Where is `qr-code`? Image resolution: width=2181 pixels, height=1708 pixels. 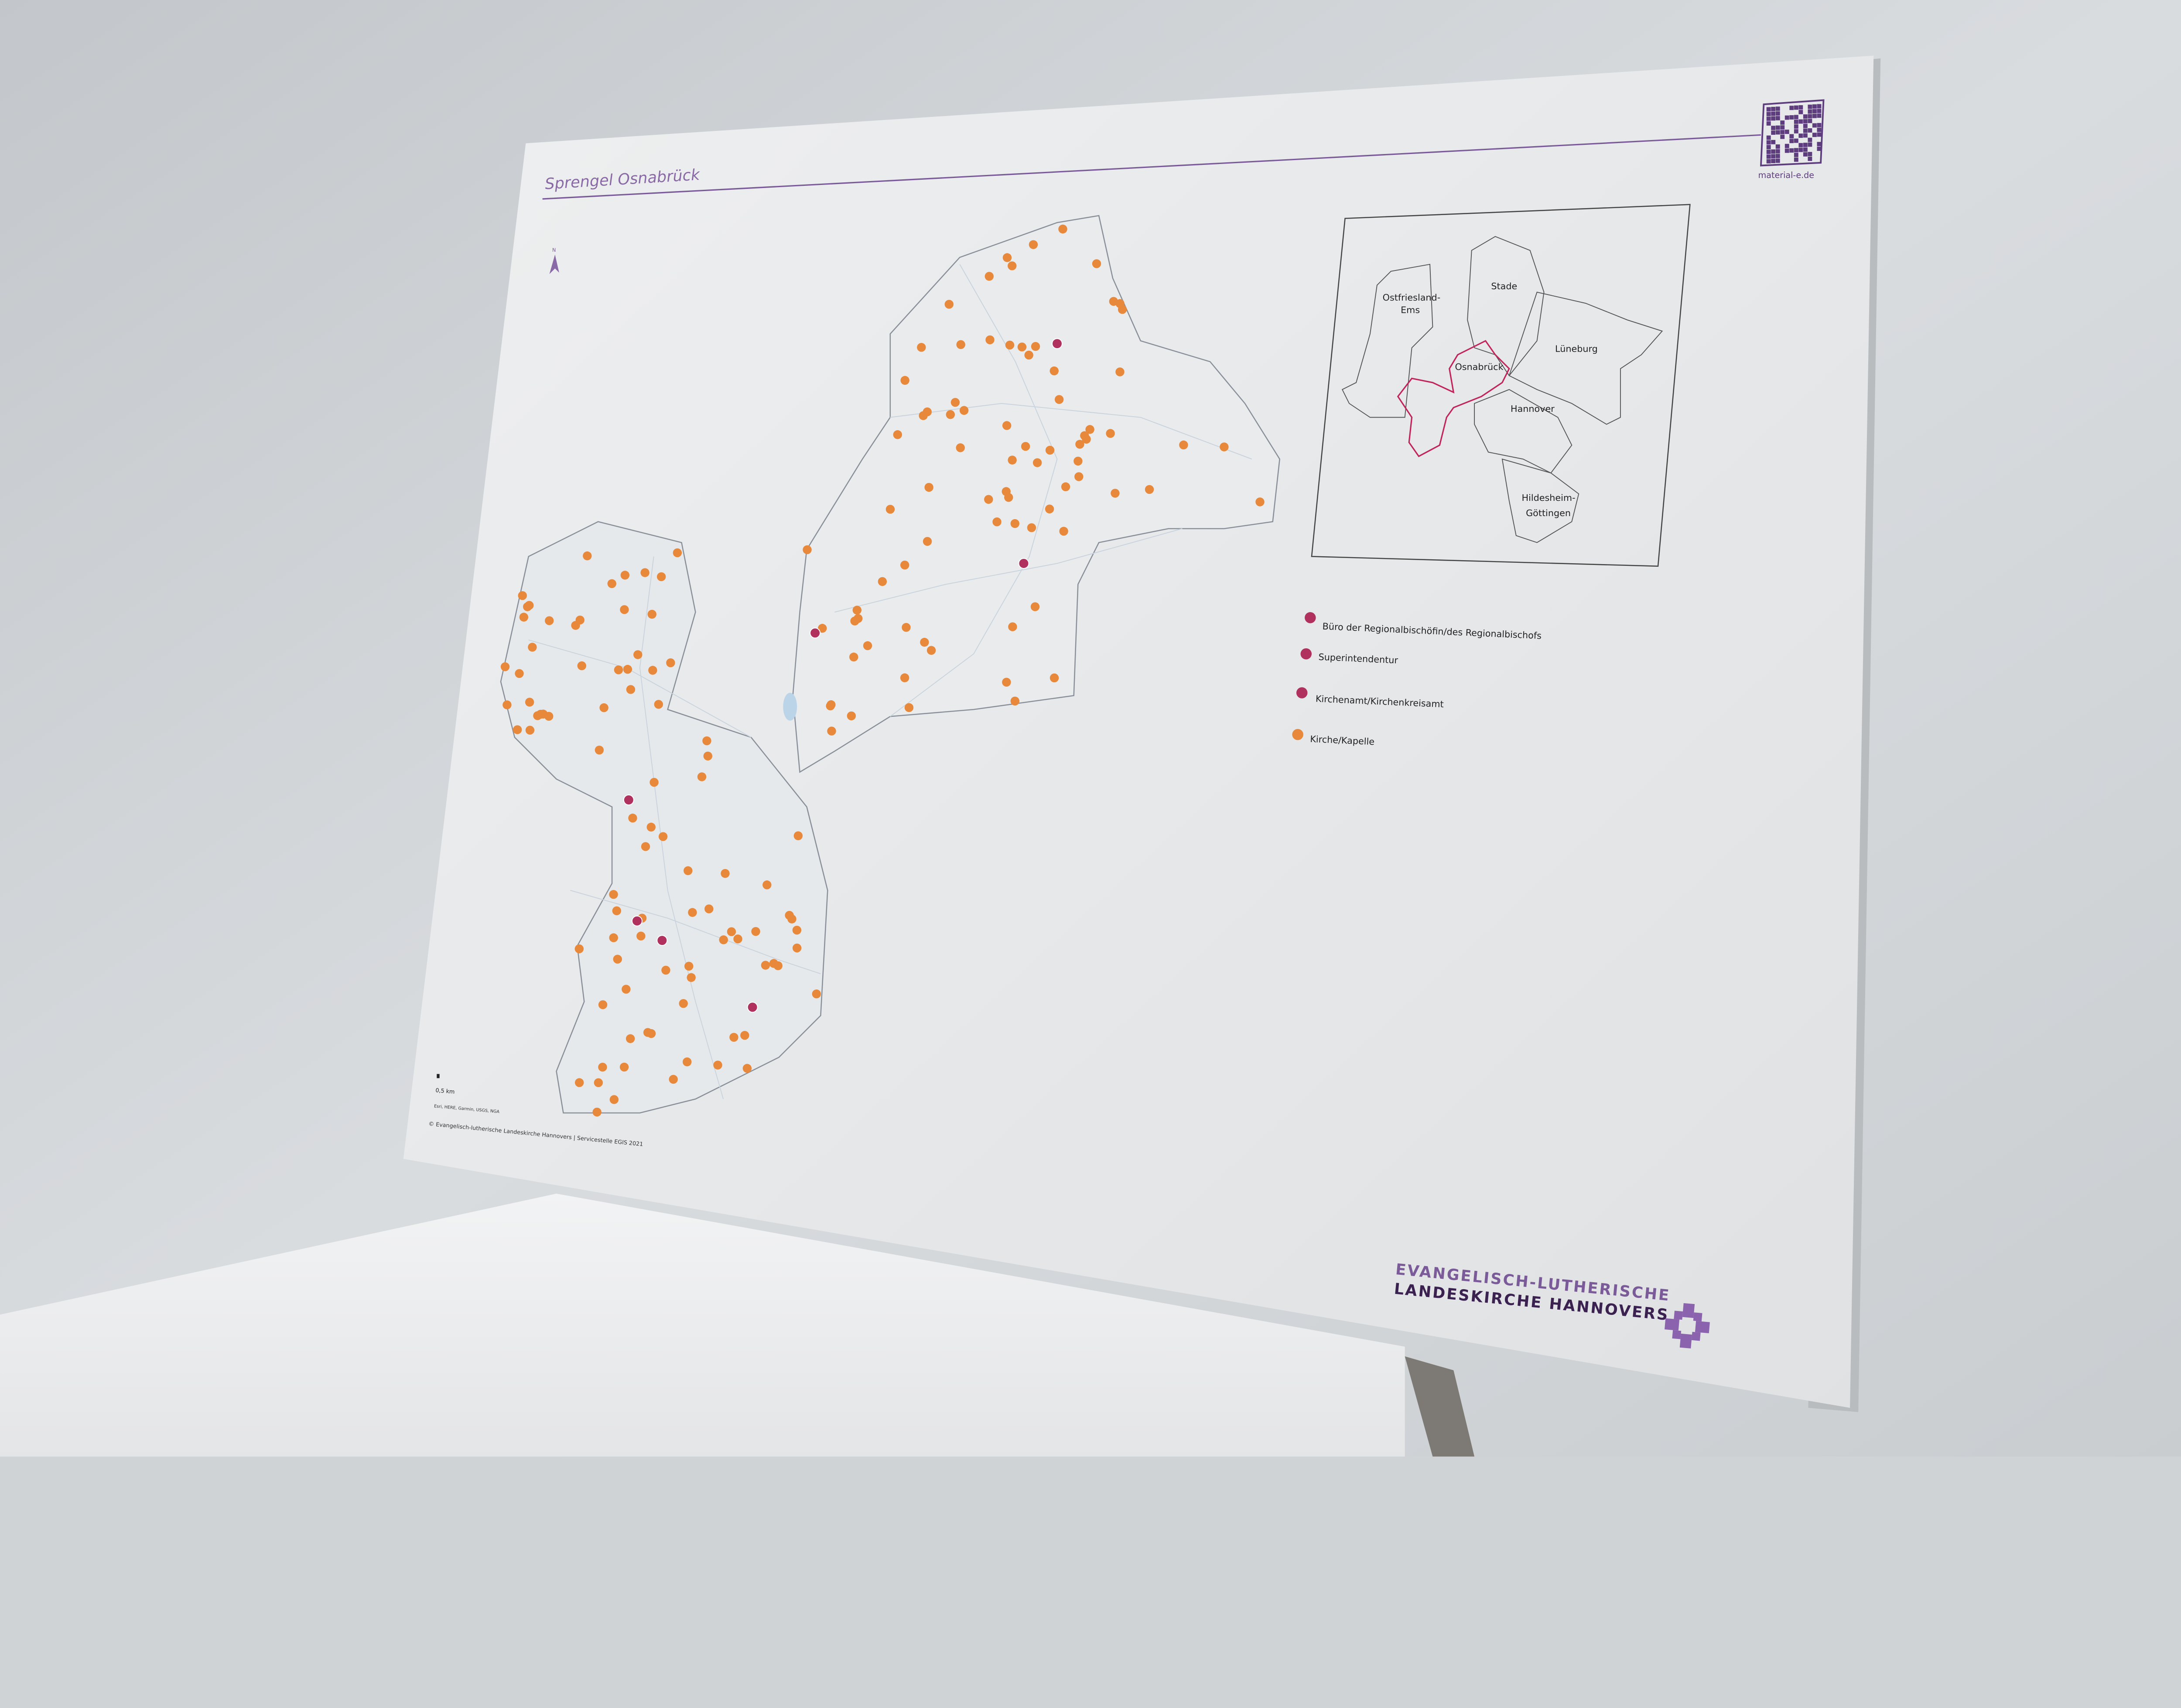
qr-code is located at coordinates (1792, 133).